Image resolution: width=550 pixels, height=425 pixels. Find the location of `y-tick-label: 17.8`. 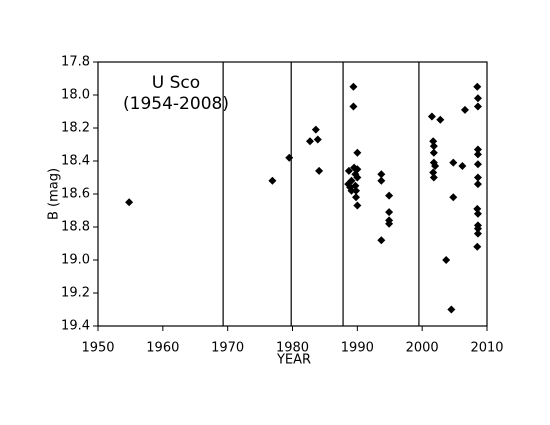

y-tick-label: 17.8 is located at coordinates (75, 62).